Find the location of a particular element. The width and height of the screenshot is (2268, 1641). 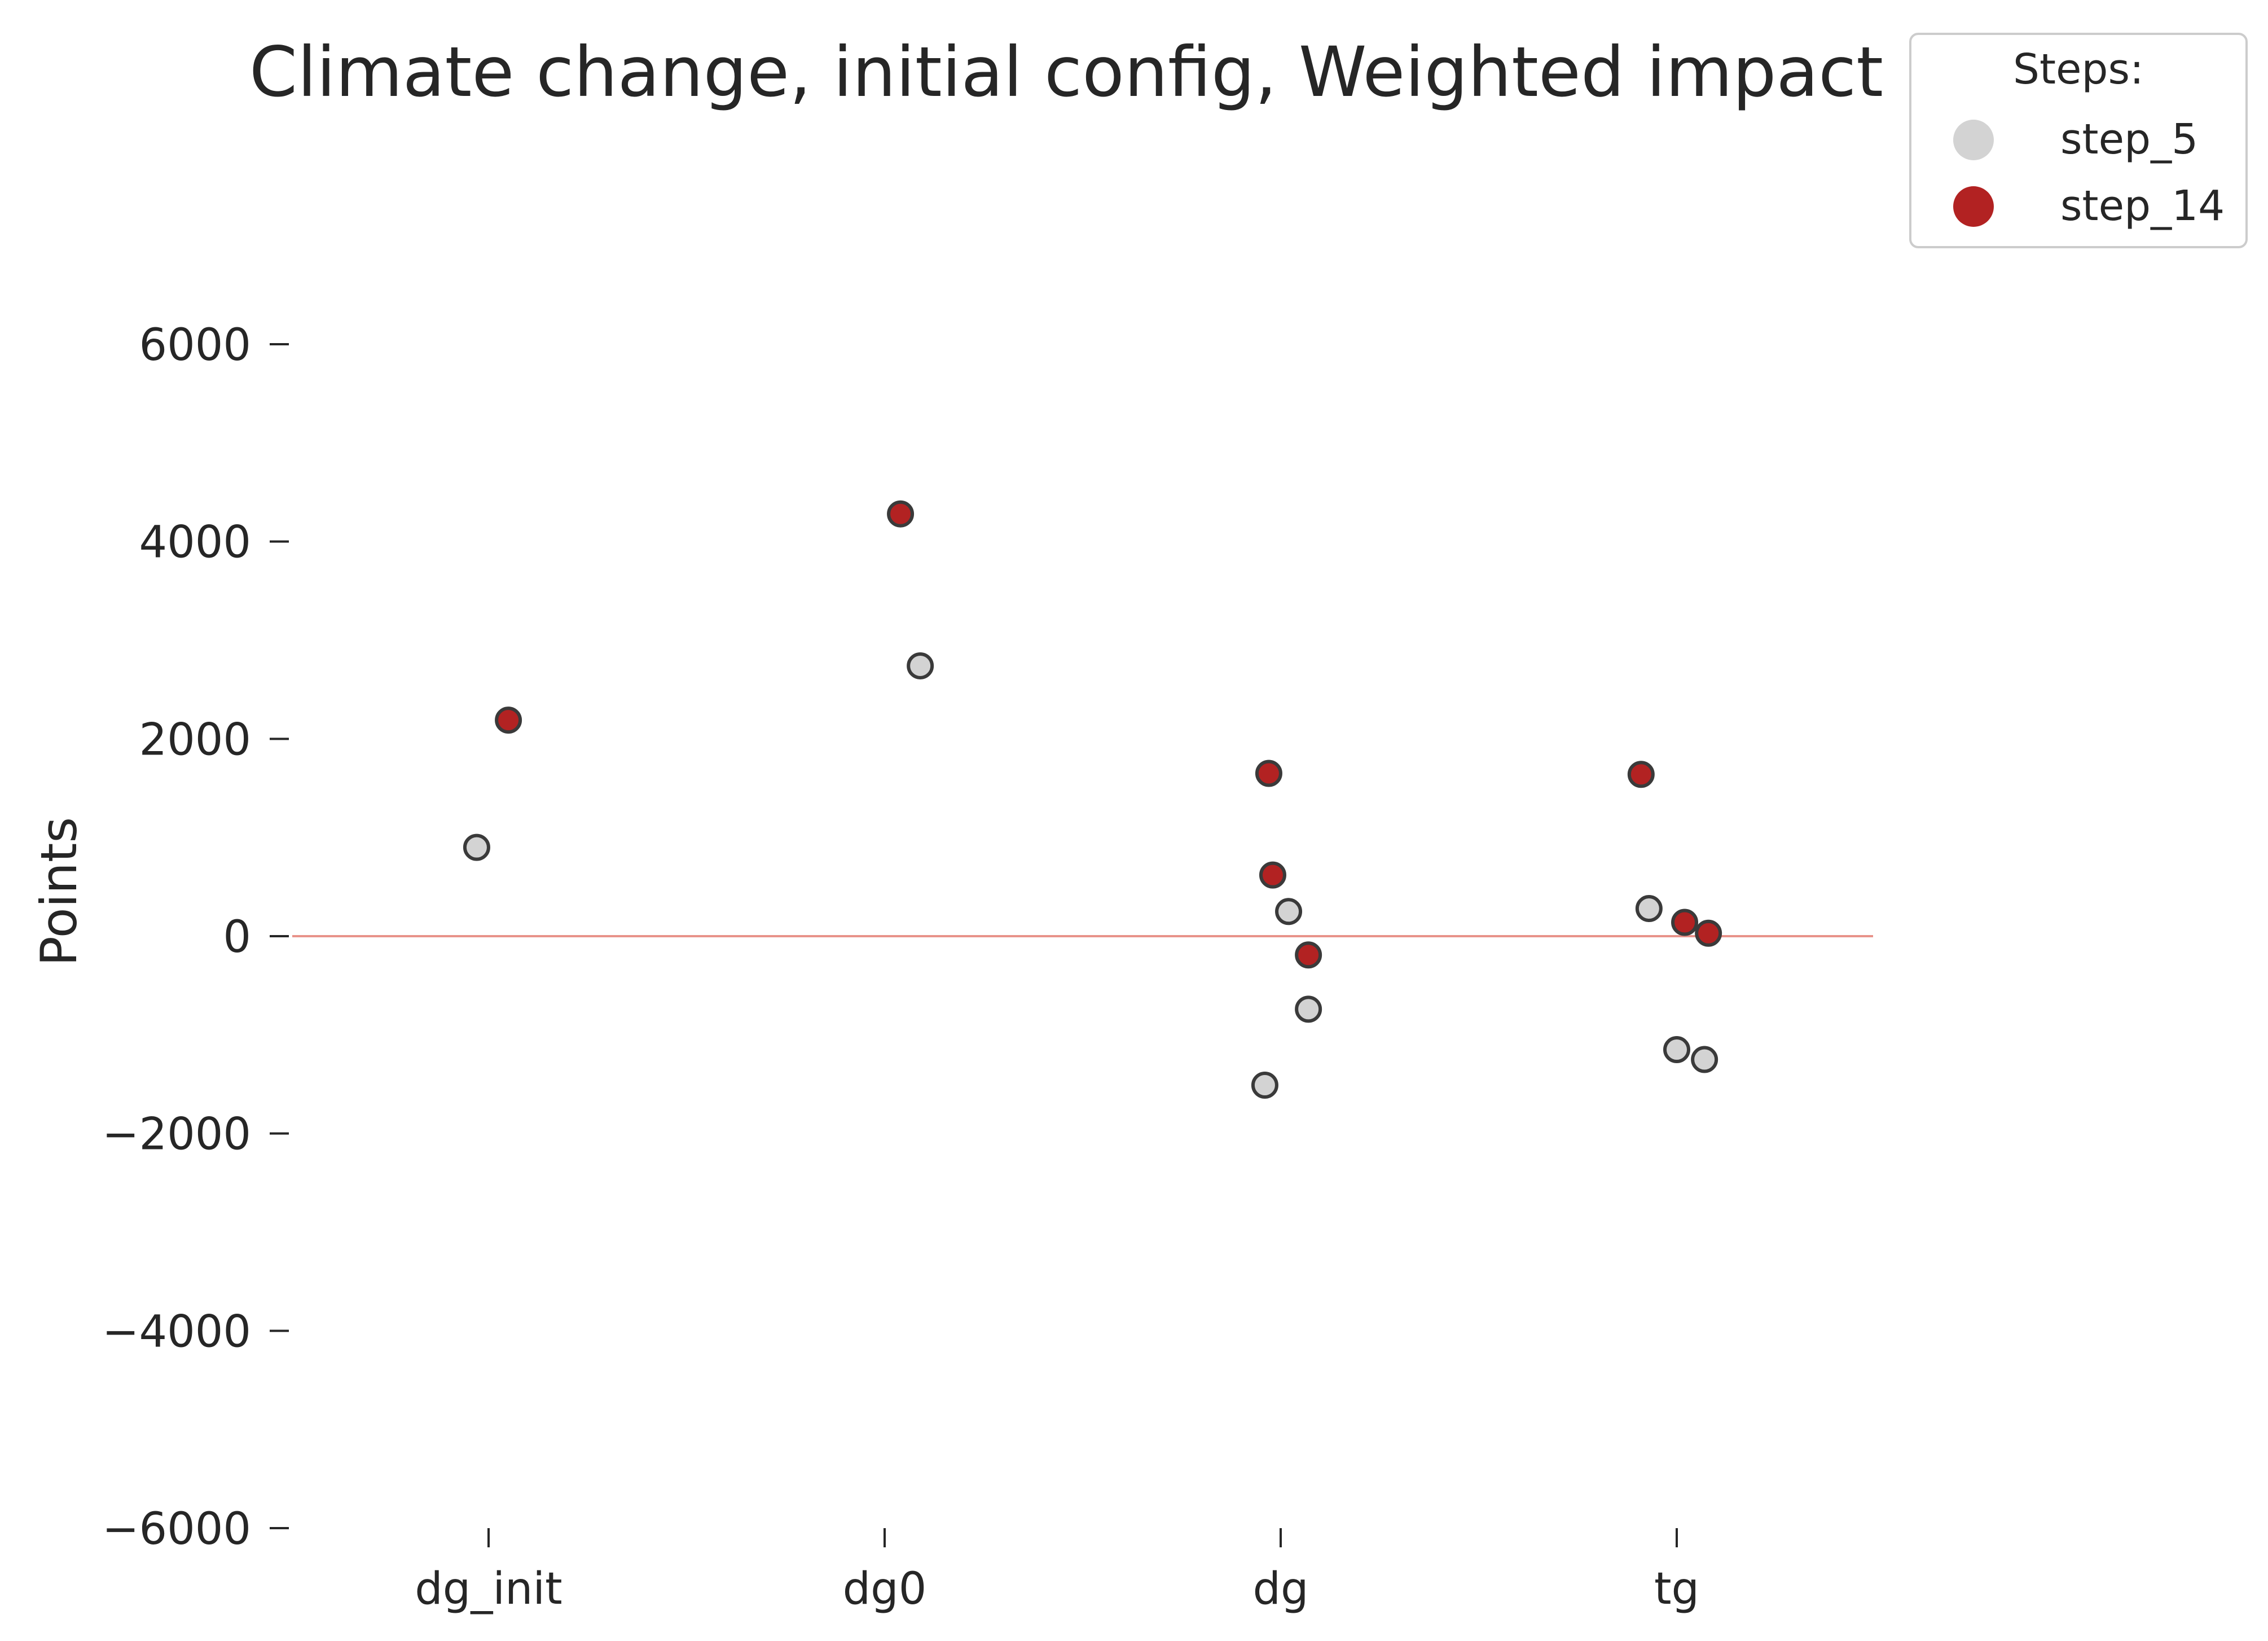

x-axis: dg_init dg0 dg tg is located at coordinates (1057, 1571).